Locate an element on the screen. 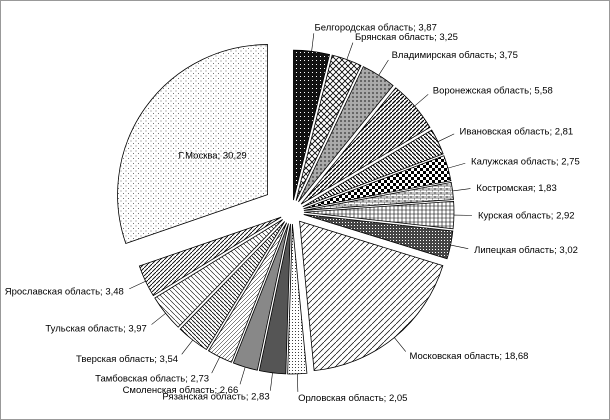  category-name: Московская область is located at coordinates (455, 356).